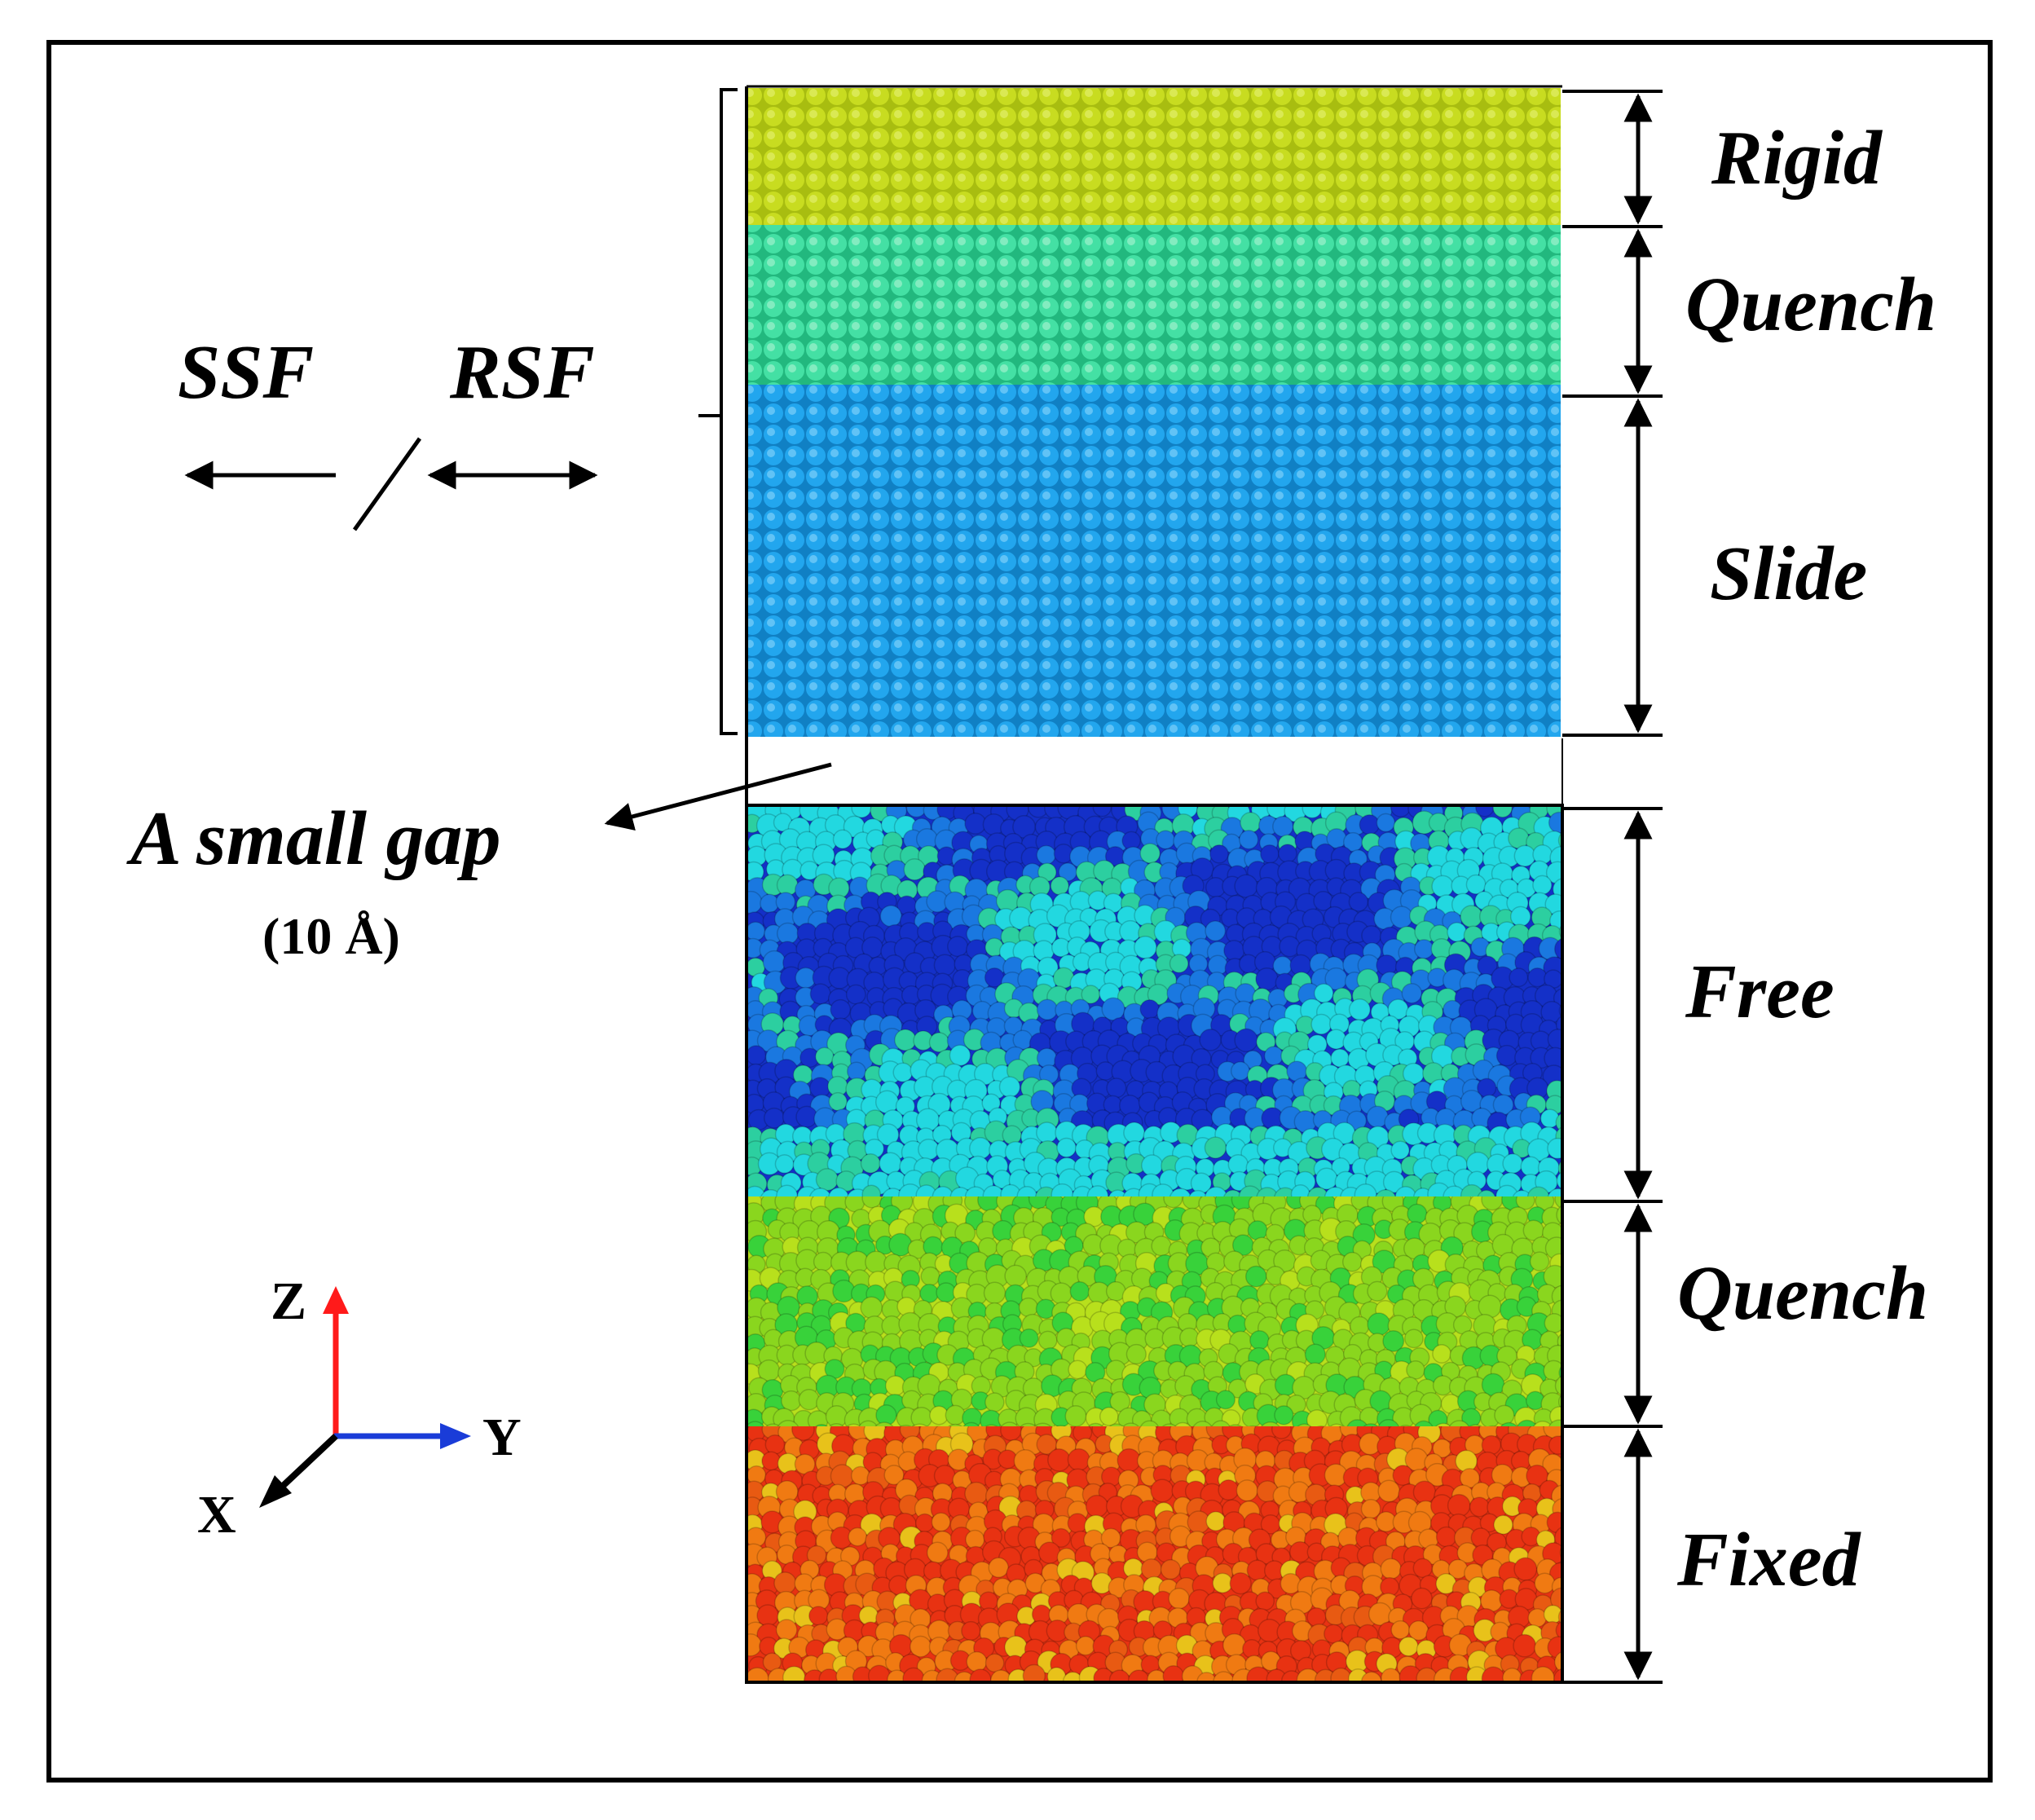 This screenshot has height=1820, width=2035. Describe the element at coordinates (1802, 1294) in the screenshot. I see `quench-bottom-label: Quench` at that location.